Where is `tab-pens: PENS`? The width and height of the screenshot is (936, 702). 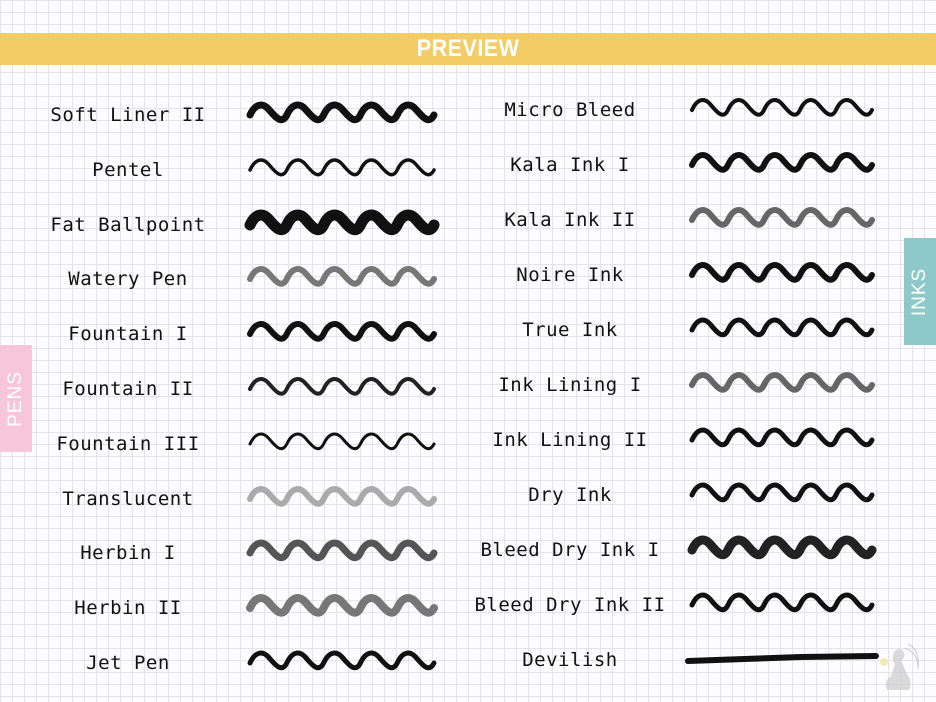 tab-pens: PENS is located at coordinates (16, 398).